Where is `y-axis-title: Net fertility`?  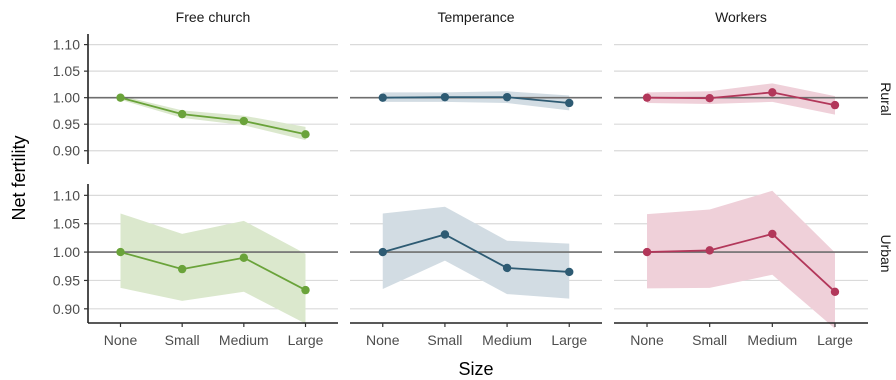
y-axis-title: Net fertility is located at coordinates (19, 177).